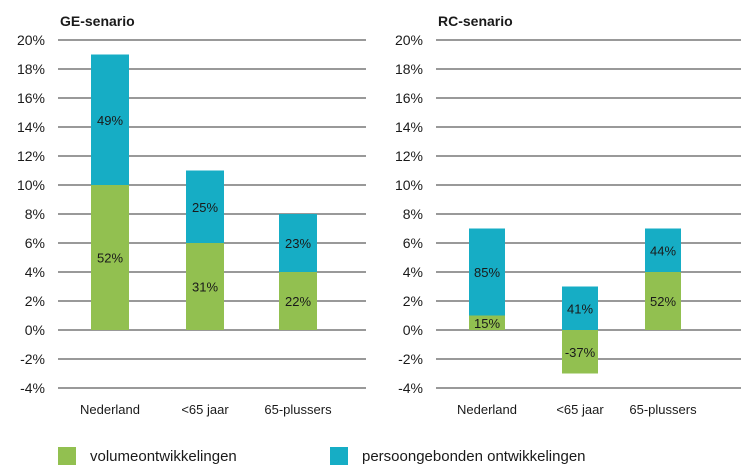 The height and width of the screenshot is (466, 749). I want to click on data-label: 23%, so click(298, 243).